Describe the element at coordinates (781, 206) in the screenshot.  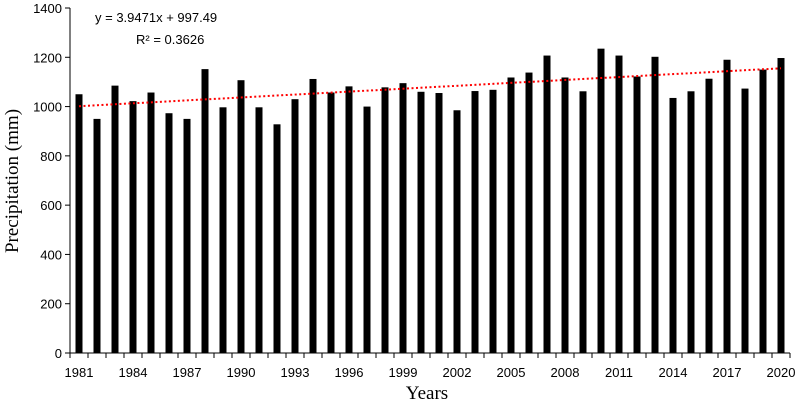
I see `bar-2020` at that location.